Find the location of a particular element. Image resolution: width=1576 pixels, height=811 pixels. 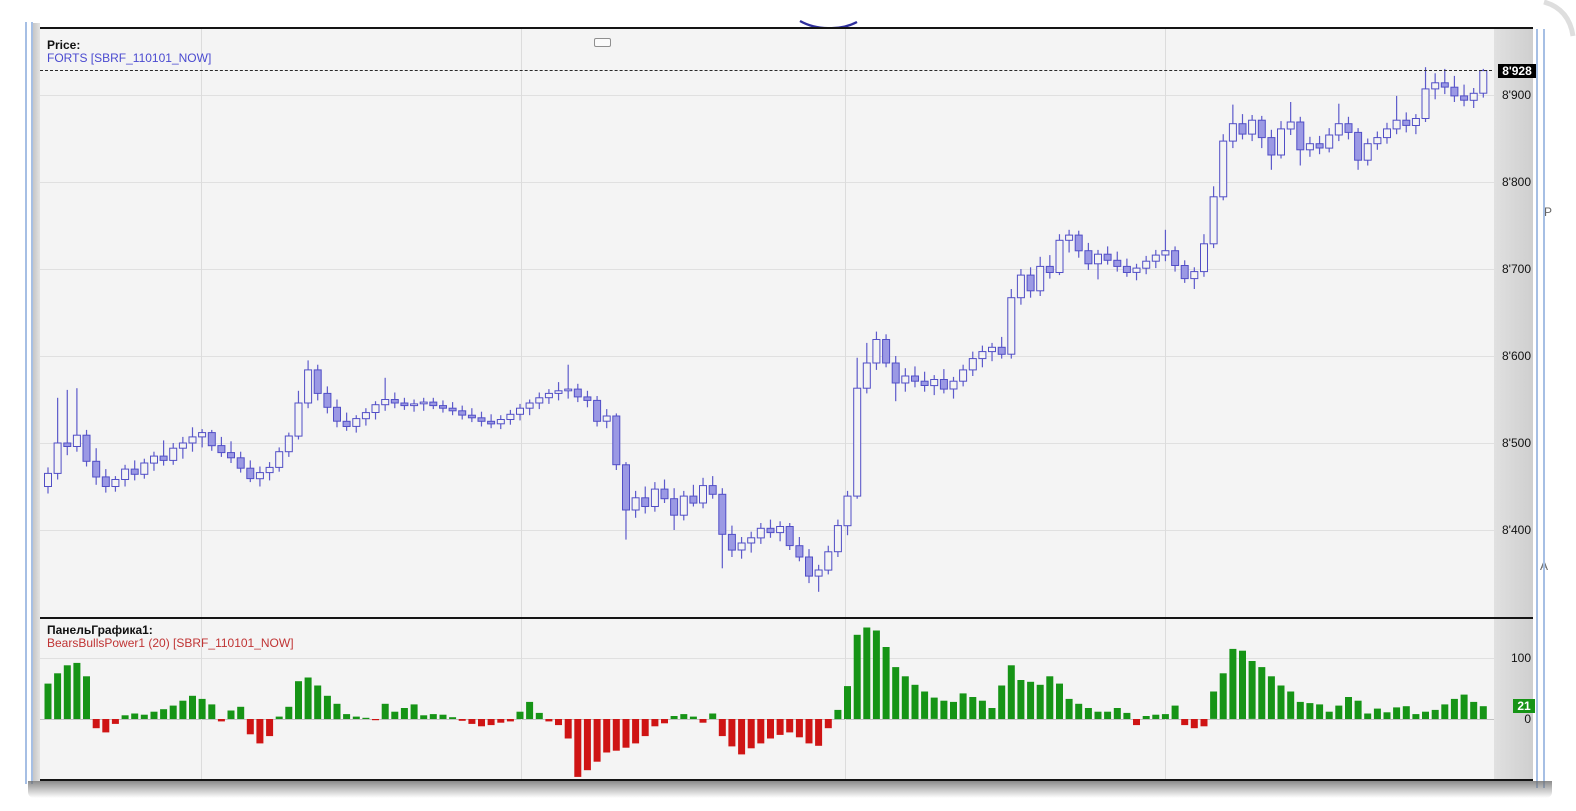

indicator-series-label: BearsBullsPower1 (20) [SBRF_110101_NOW] is located at coordinates (170, 643).